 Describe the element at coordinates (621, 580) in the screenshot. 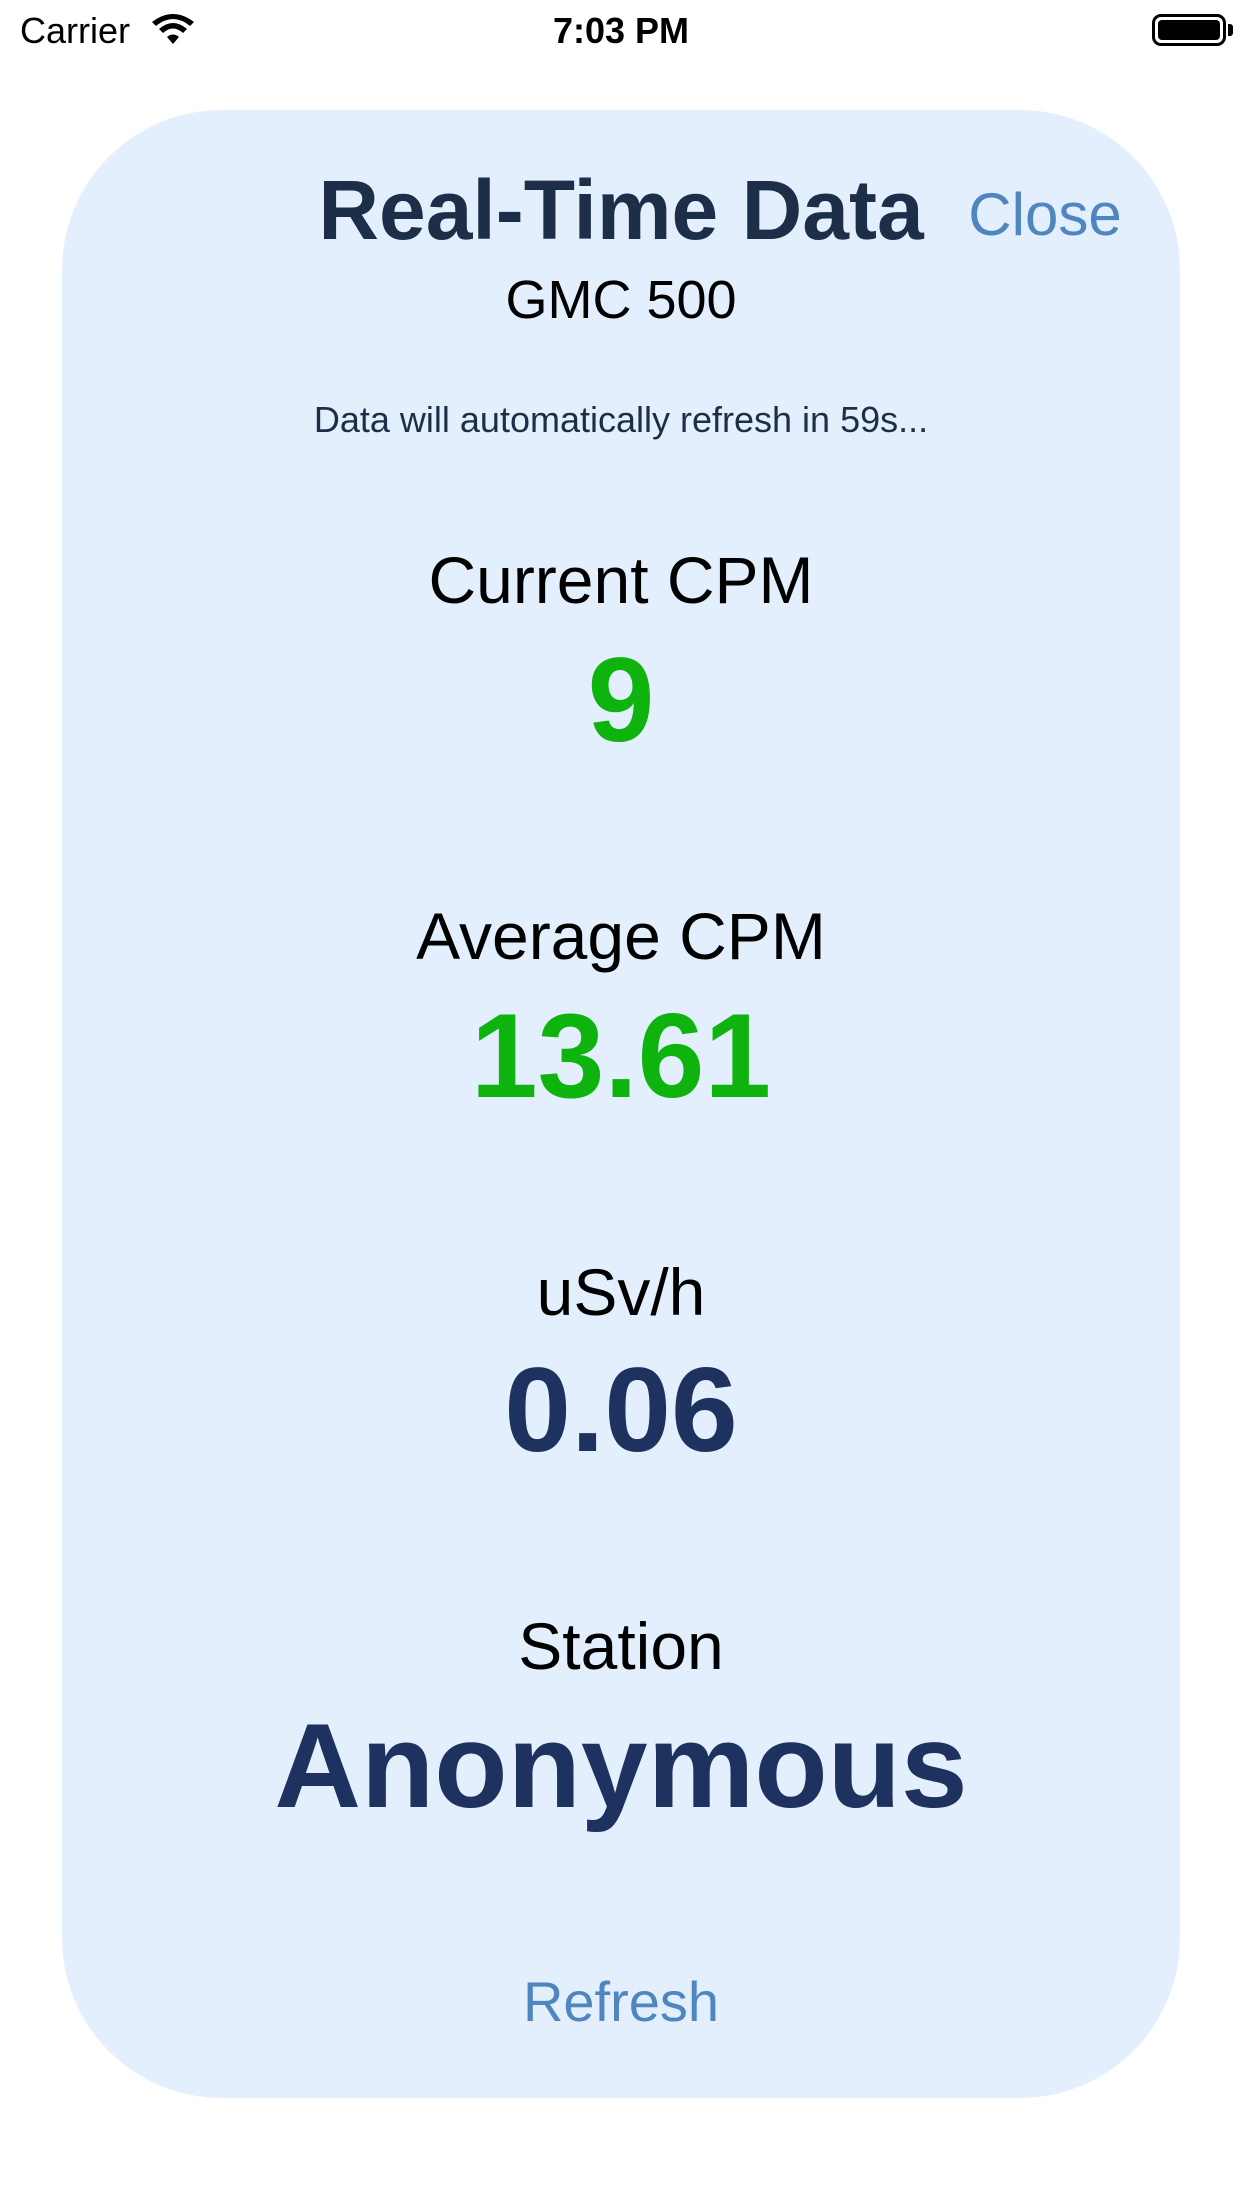

I see `current-cpm-label: Current CPM` at that location.